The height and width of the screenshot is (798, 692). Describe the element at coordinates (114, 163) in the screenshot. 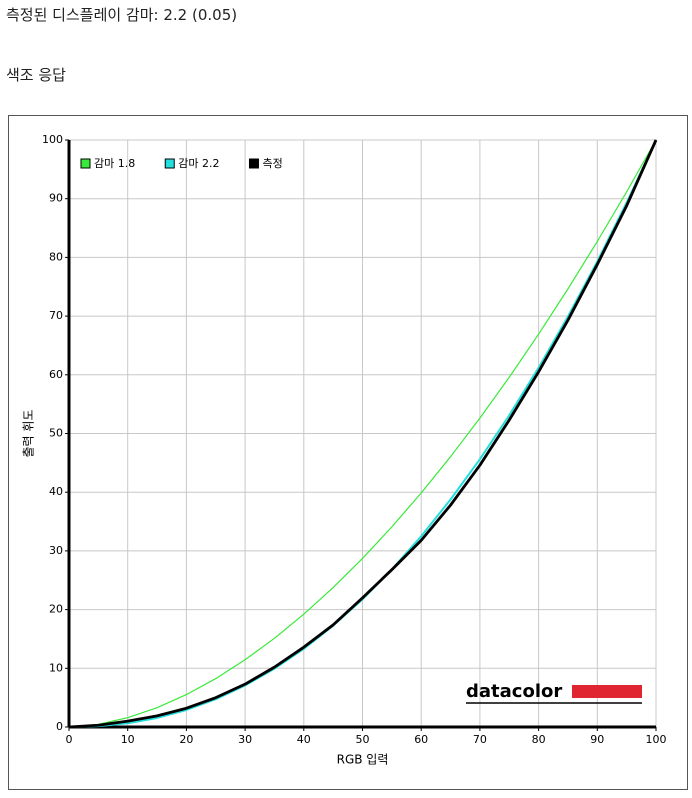

I see `legend-label: 감마 1.8` at that location.